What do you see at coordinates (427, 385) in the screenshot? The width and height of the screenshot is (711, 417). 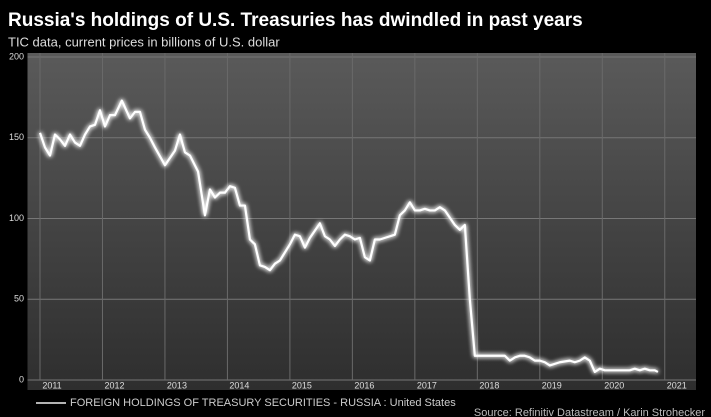 I see `x-tick-label: 2017` at bounding box center [427, 385].